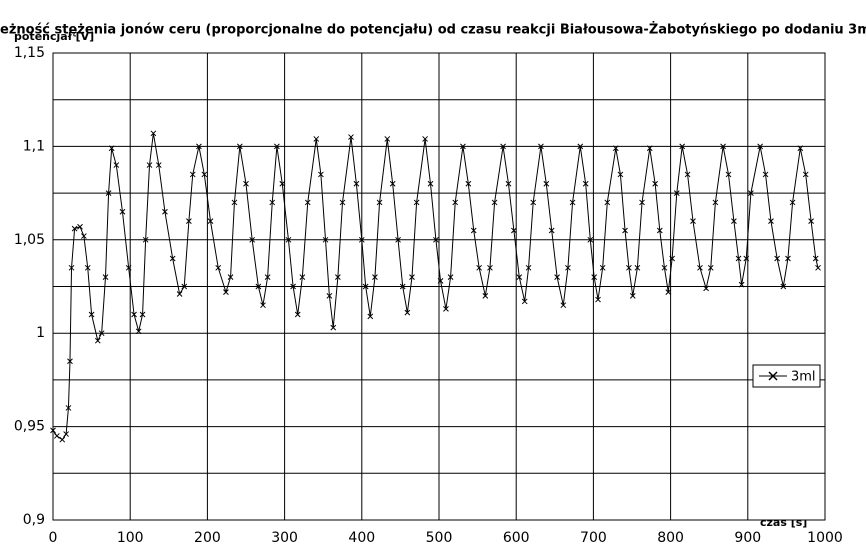 This screenshot has width=866, height=548. I want to click on x-tick-label: 0, so click(53, 538).